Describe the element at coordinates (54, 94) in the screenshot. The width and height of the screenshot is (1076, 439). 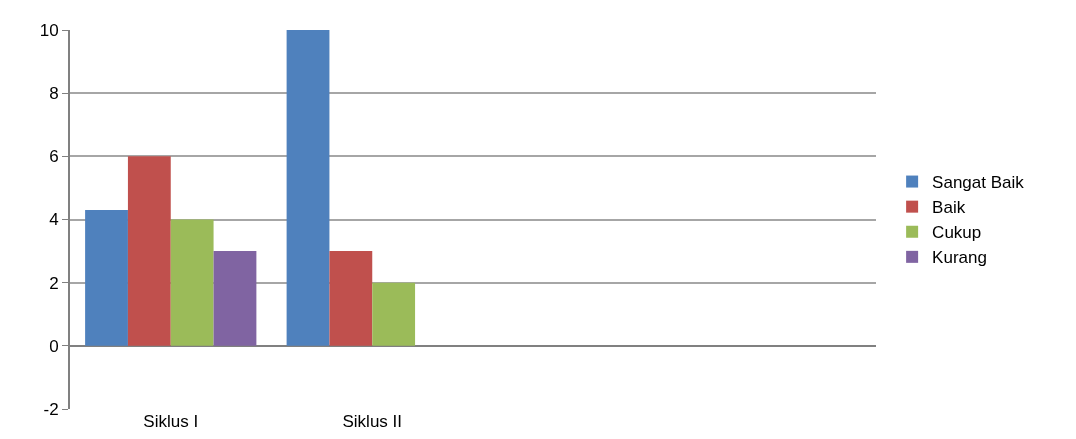
I see `y-tick-label: 8` at that location.